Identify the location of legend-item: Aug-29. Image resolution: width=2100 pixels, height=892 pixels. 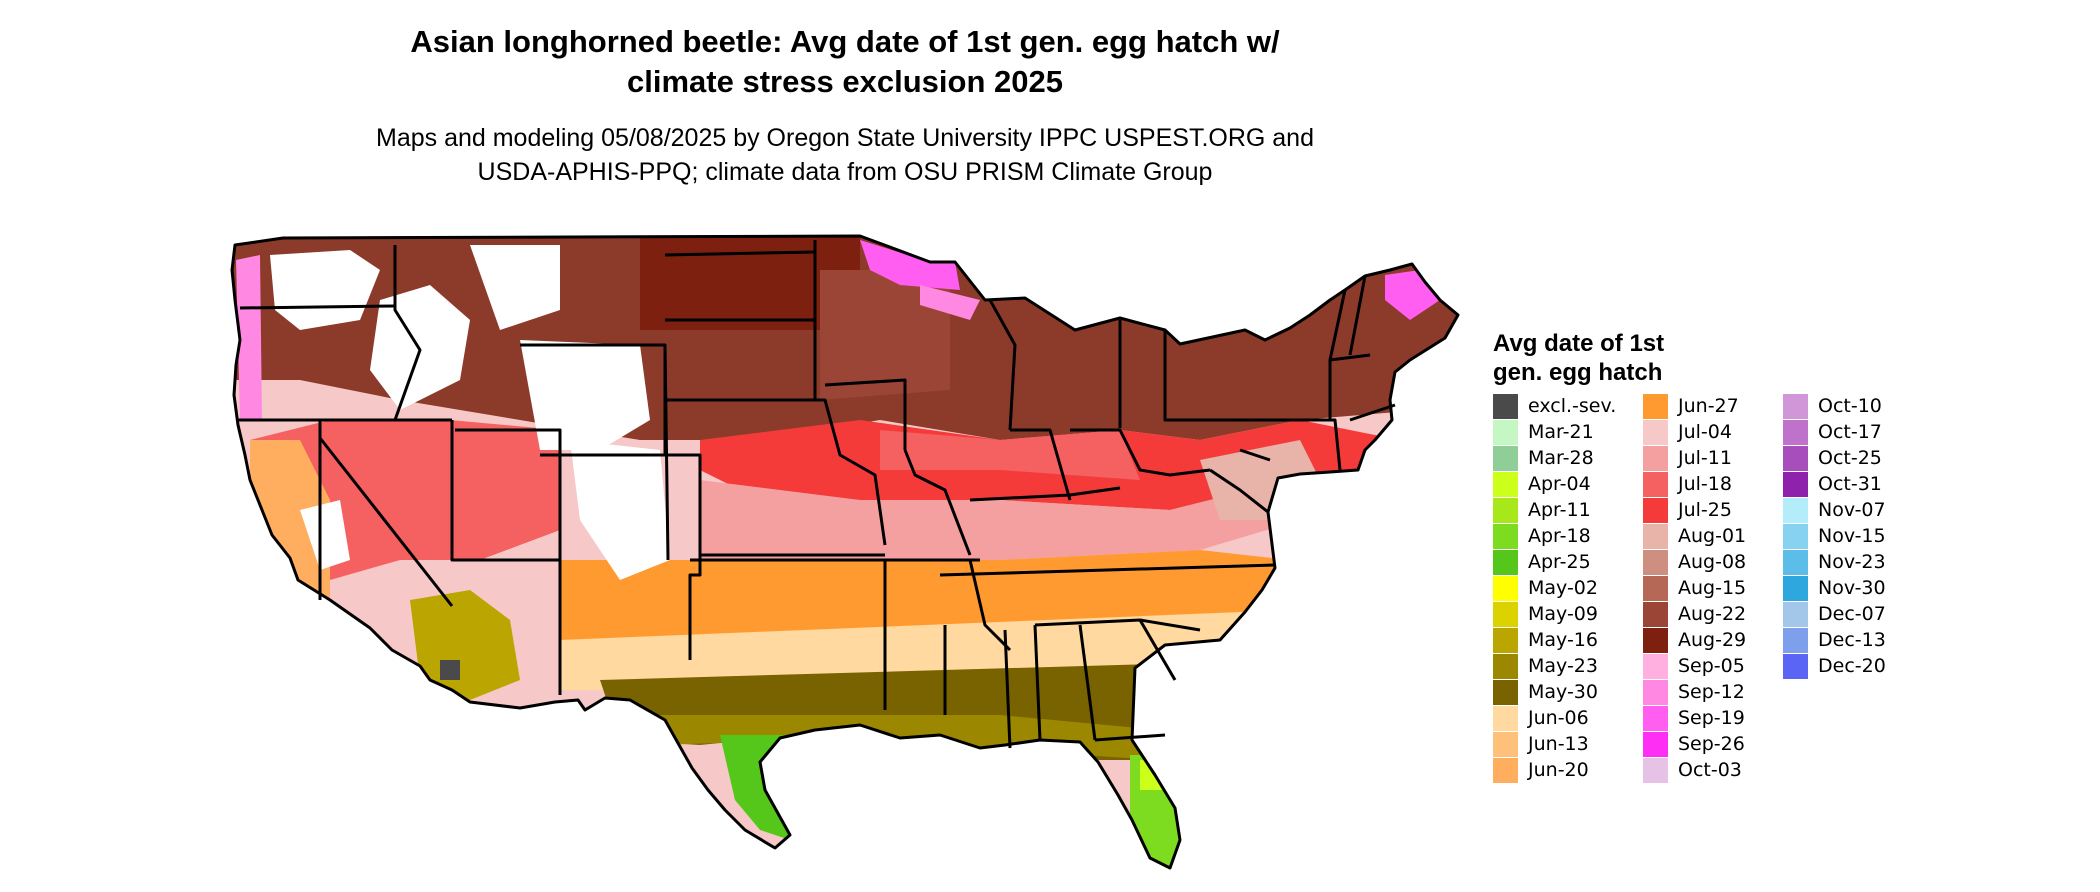
(1713, 640).